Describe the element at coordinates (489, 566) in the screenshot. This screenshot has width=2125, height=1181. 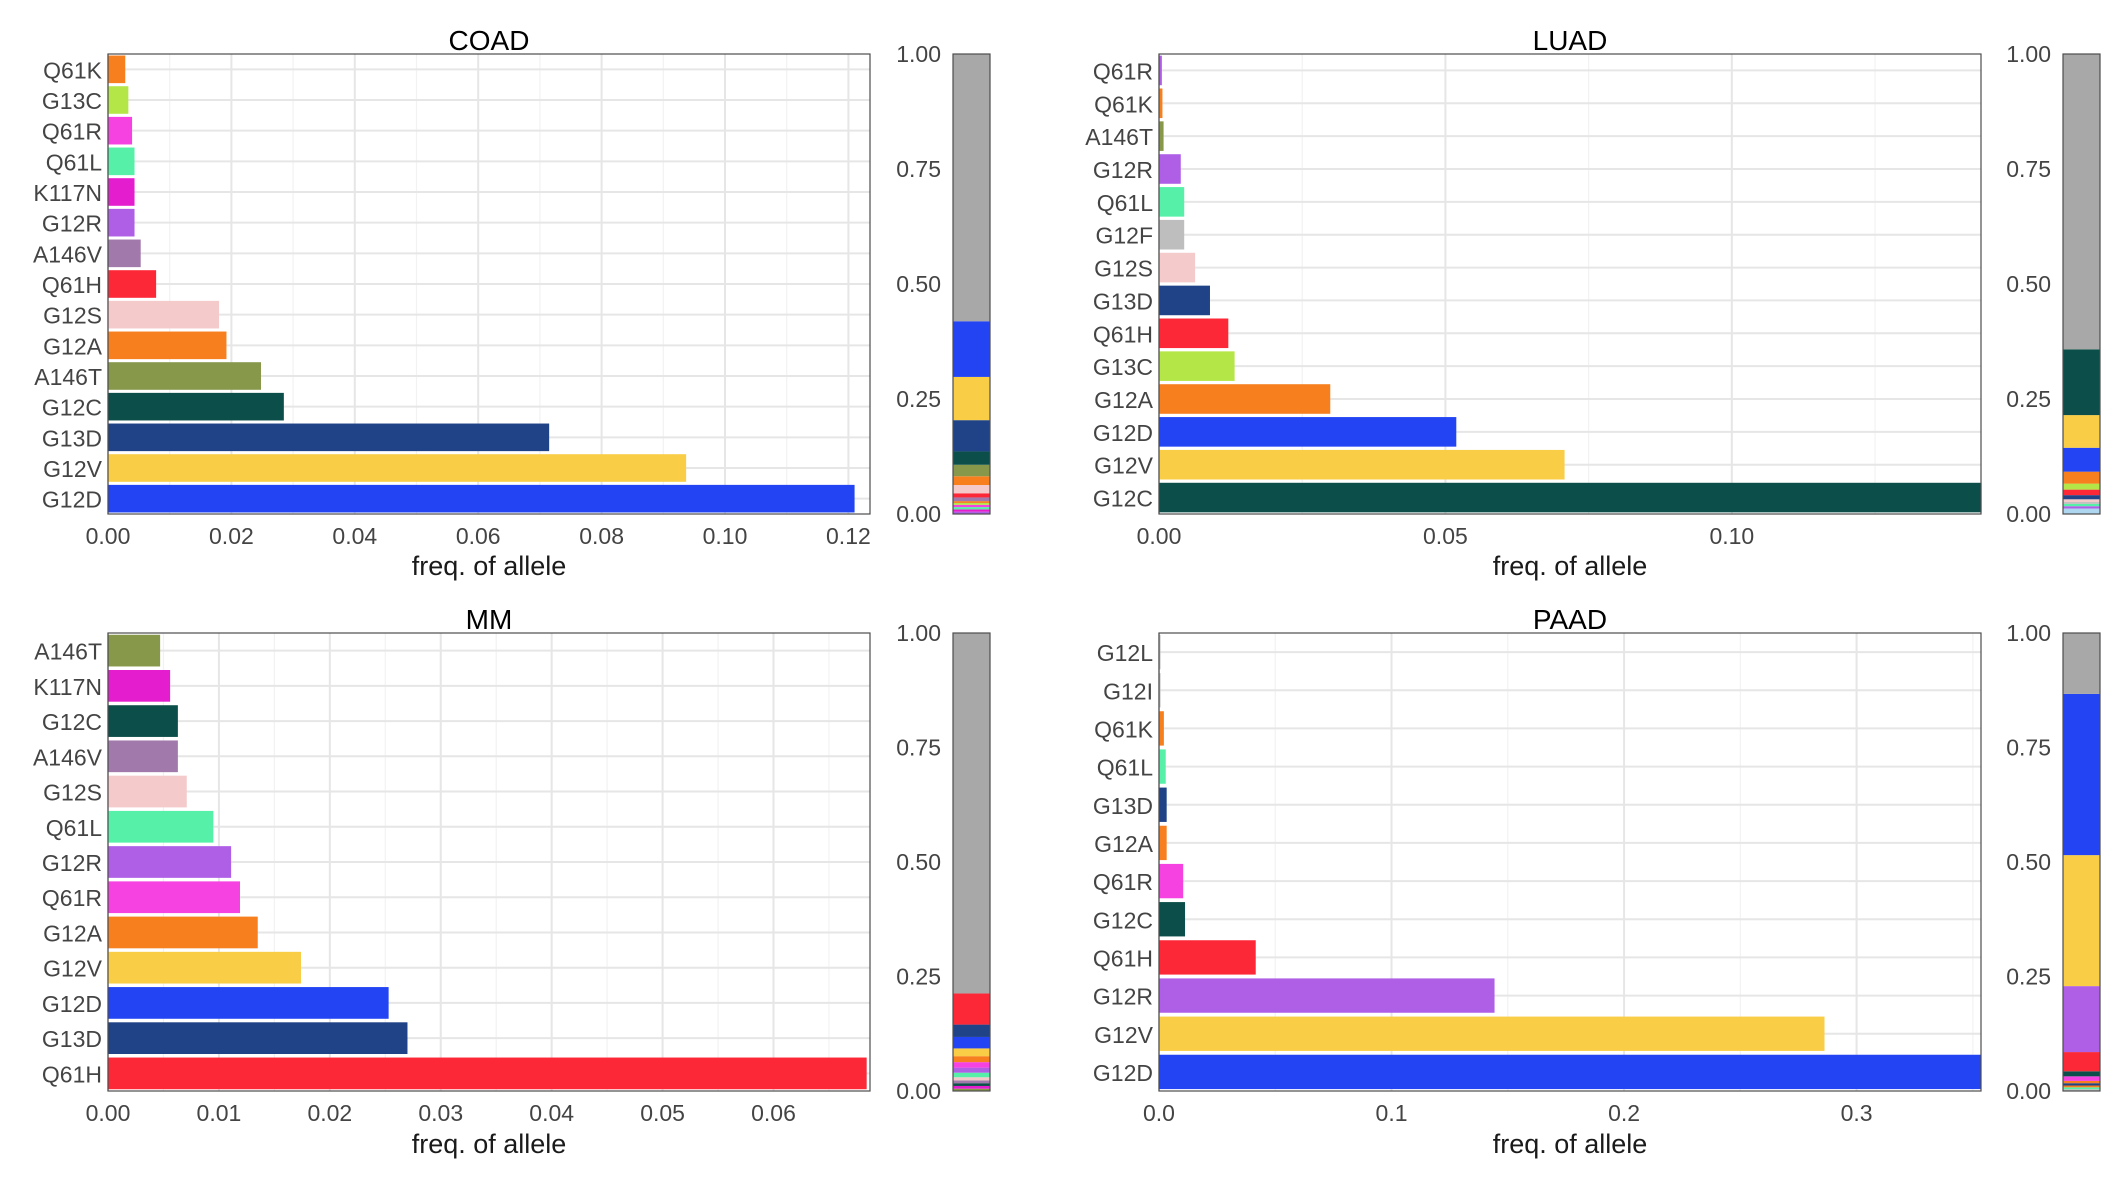
I see `x-axis-label: freq. of allele` at that location.